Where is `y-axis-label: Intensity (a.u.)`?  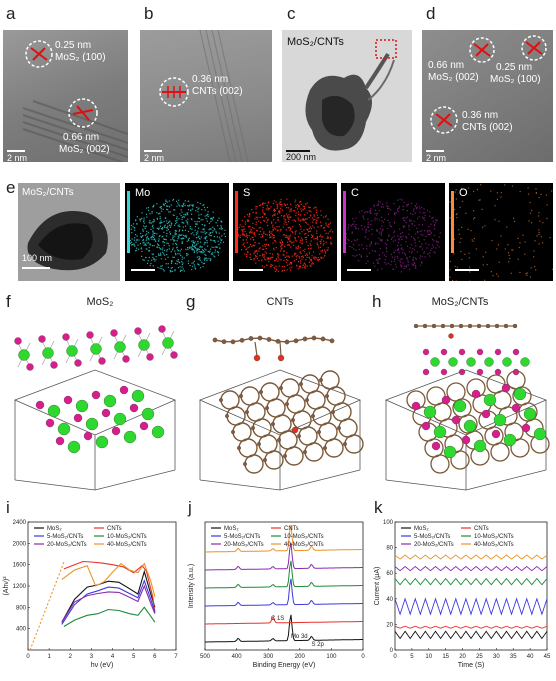 y-axis-label: Intensity (a.u.) is located at coordinates (191, 586).